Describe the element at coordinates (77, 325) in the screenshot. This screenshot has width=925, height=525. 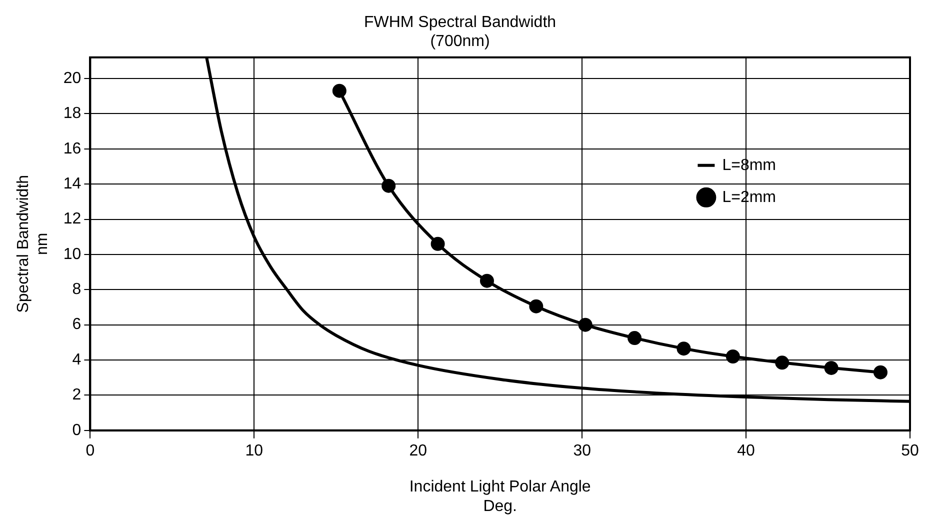
I see `y-tick-label: 6` at that location.